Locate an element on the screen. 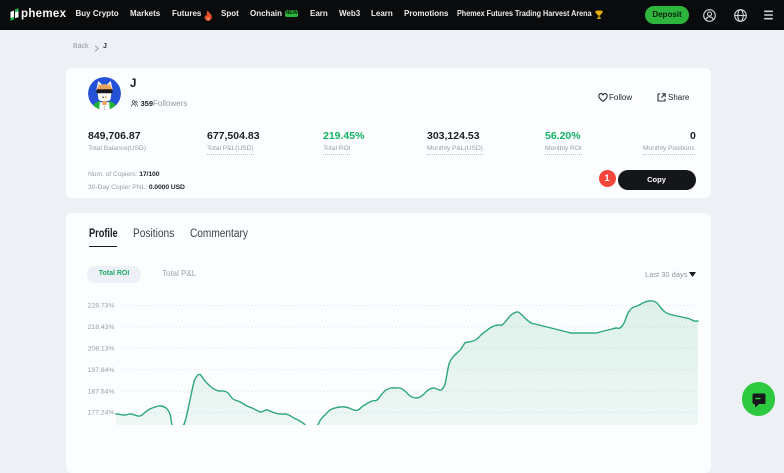 The height and width of the screenshot is (473, 784). svg-text: 218.43% is located at coordinates (101, 327).